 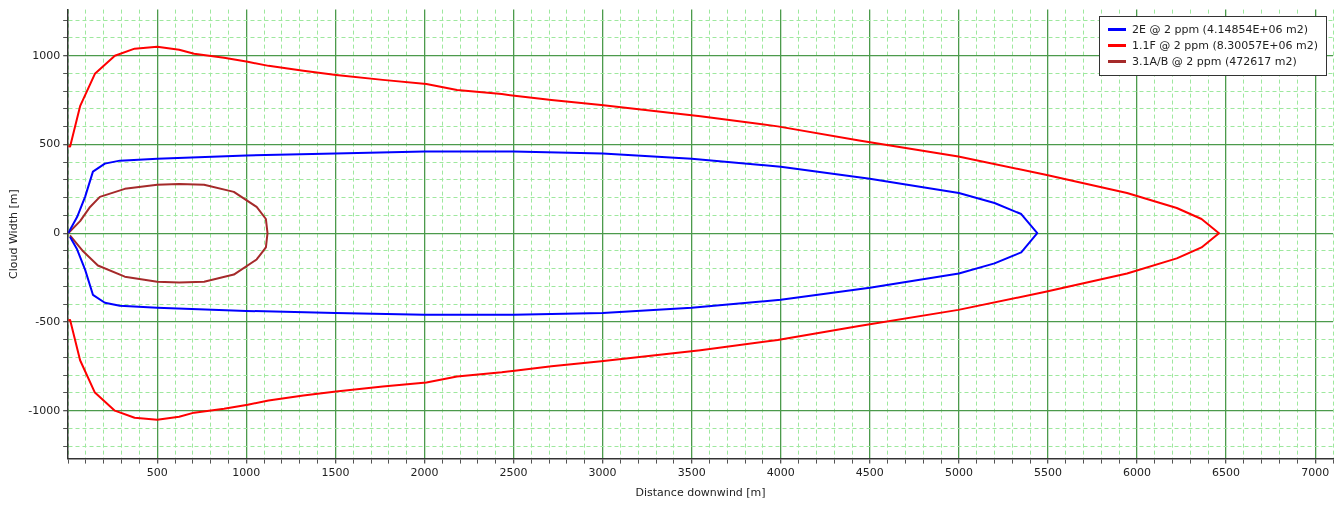 I want to click on y-tick-label: -1000, so click(x=44, y=410).